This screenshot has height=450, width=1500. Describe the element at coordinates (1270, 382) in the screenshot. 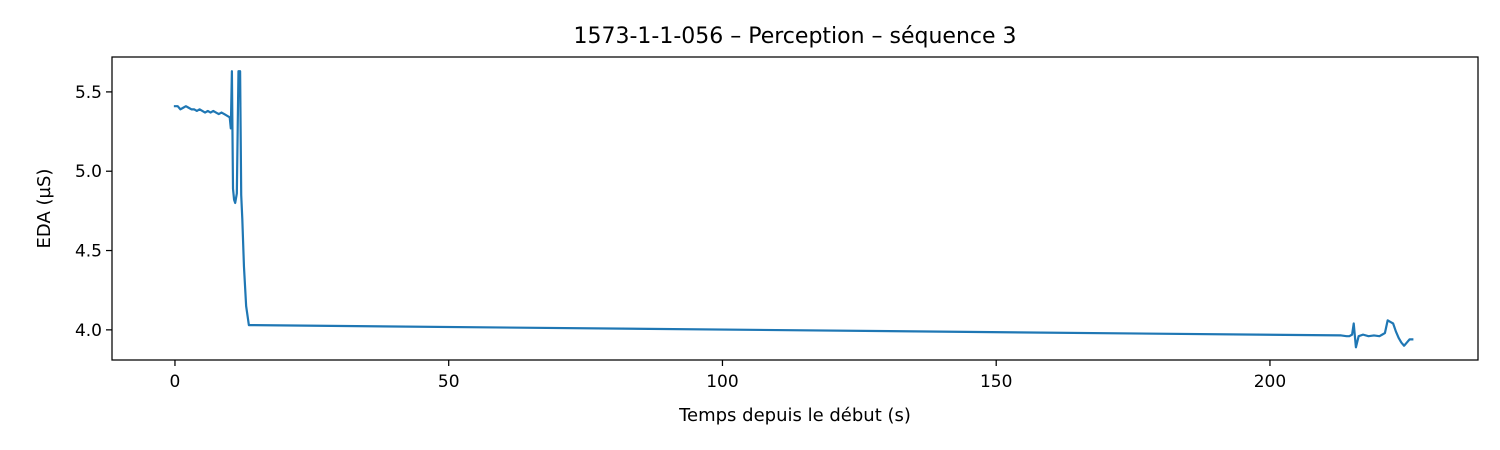

I see `x-tick-label: 200` at that location.